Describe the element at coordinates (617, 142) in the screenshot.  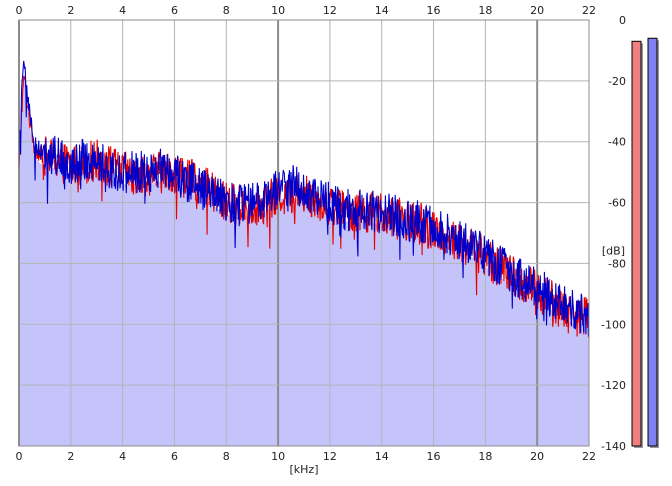
I see `y-tick-label: -40` at that location.